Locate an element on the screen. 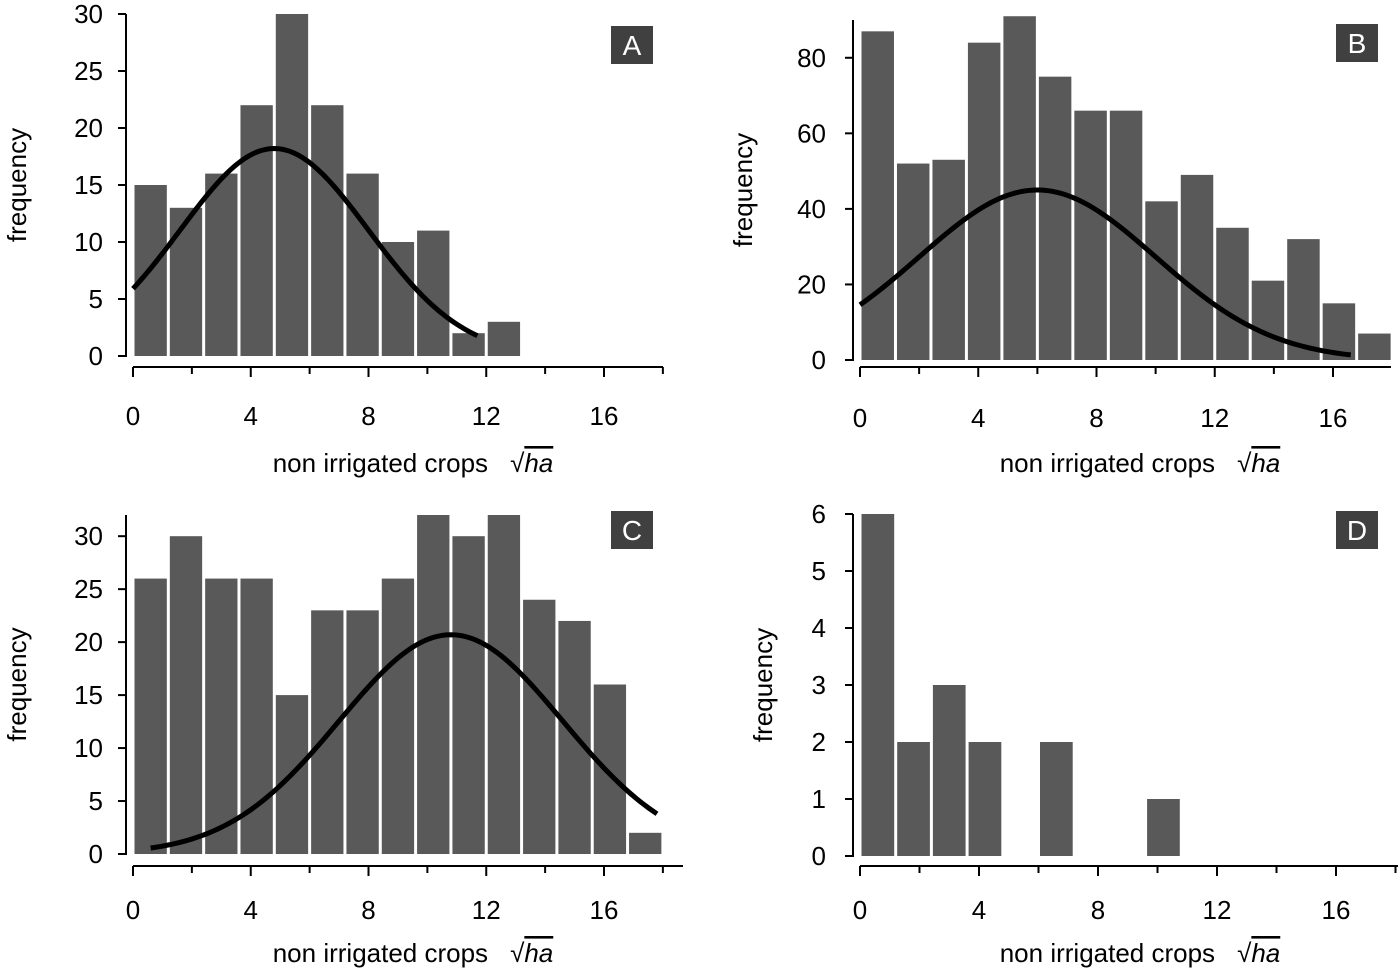 The width and height of the screenshot is (1400, 972). y-tick-label: 30 is located at coordinates (88, 536).